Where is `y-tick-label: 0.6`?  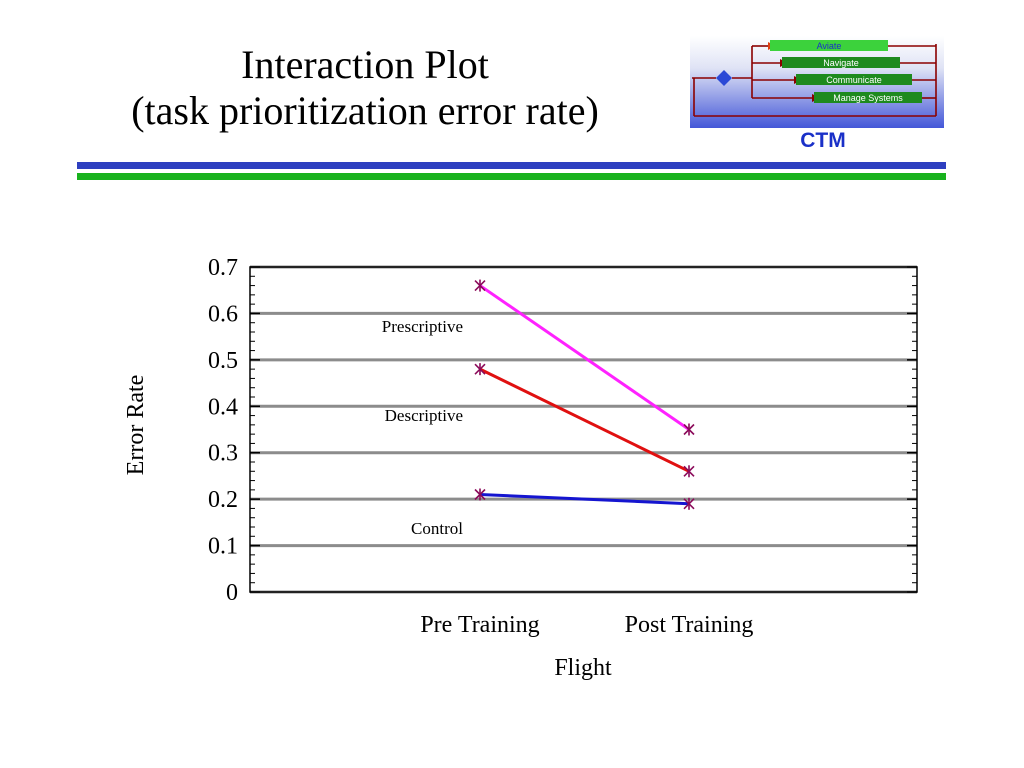
y-tick-label: 0.6 is located at coordinates (223, 314).